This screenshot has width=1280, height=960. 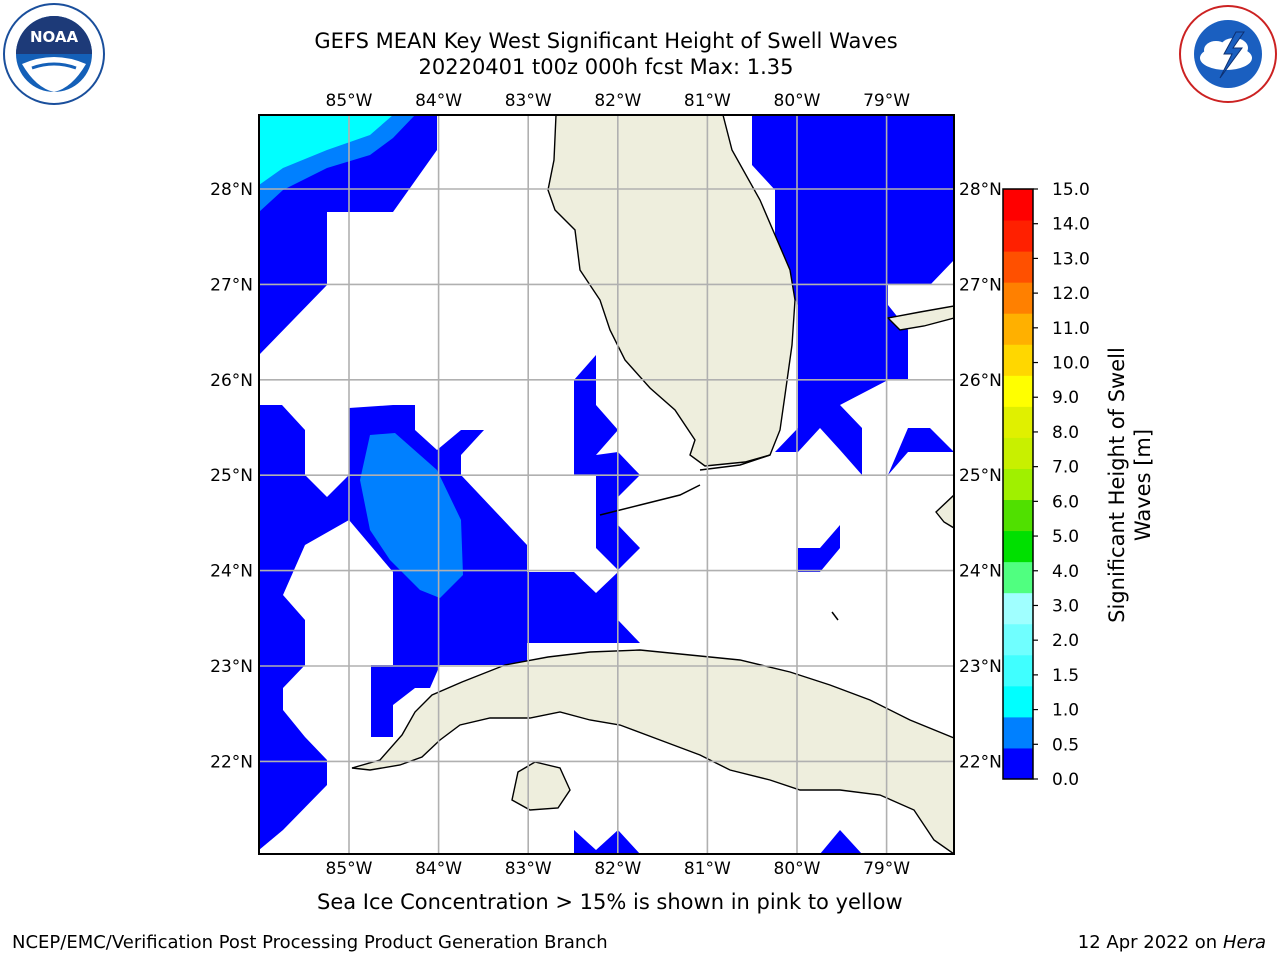 What do you see at coordinates (528, 869) in the screenshot?
I see `lon-label-bottom: 83°W` at bounding box center [528, 869].